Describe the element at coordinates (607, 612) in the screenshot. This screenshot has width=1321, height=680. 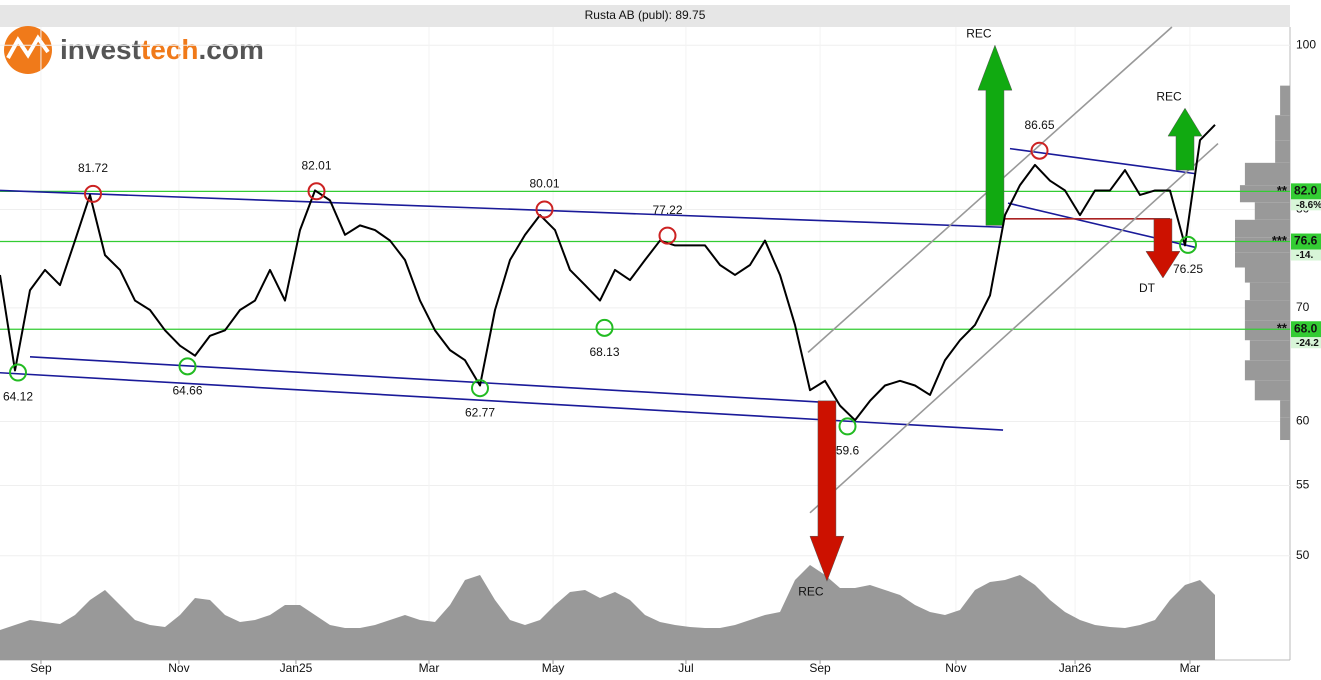
I see `volume-area` at that location.